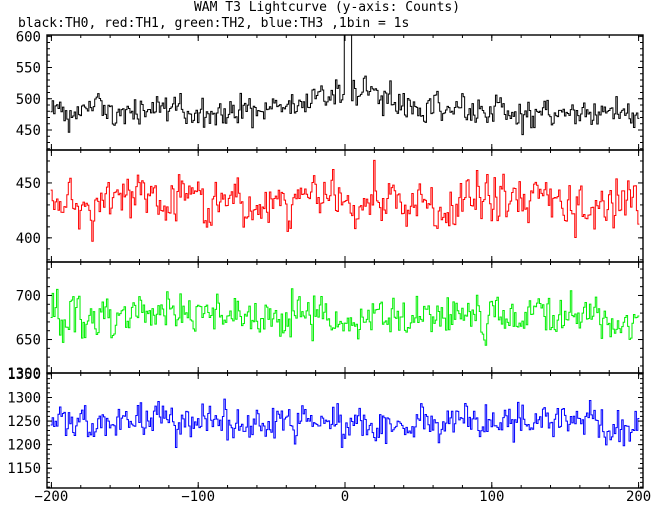 This screenshot has width=654, height=505. Describe the element at coordinates (345, 200) in the screenshot. I see `series-th1-line` at that location.